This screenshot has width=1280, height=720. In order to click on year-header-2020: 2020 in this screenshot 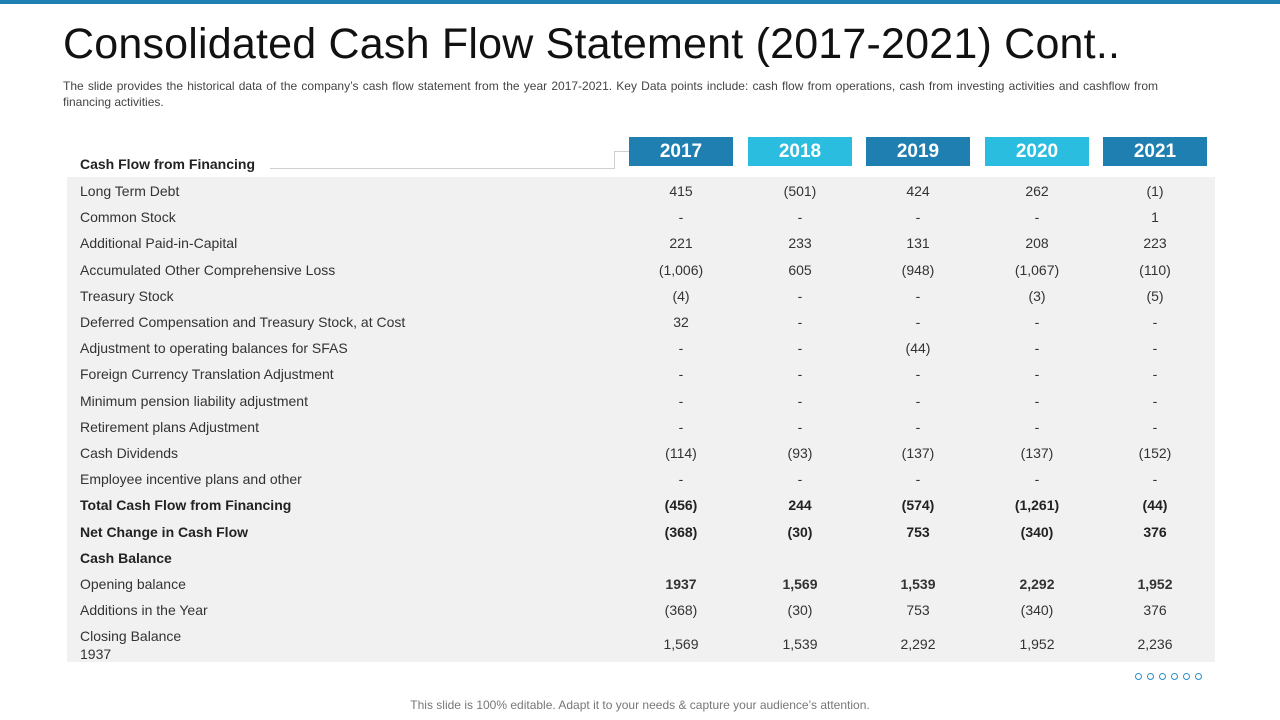, I will do `click(1037, 151)`.